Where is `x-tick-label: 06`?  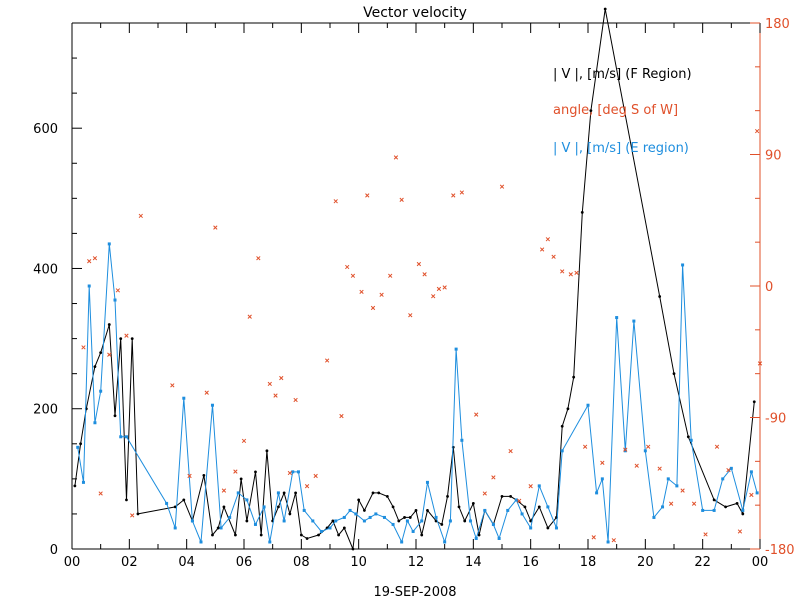 x-tick-label: 06 is located at coordinates (244, 562).